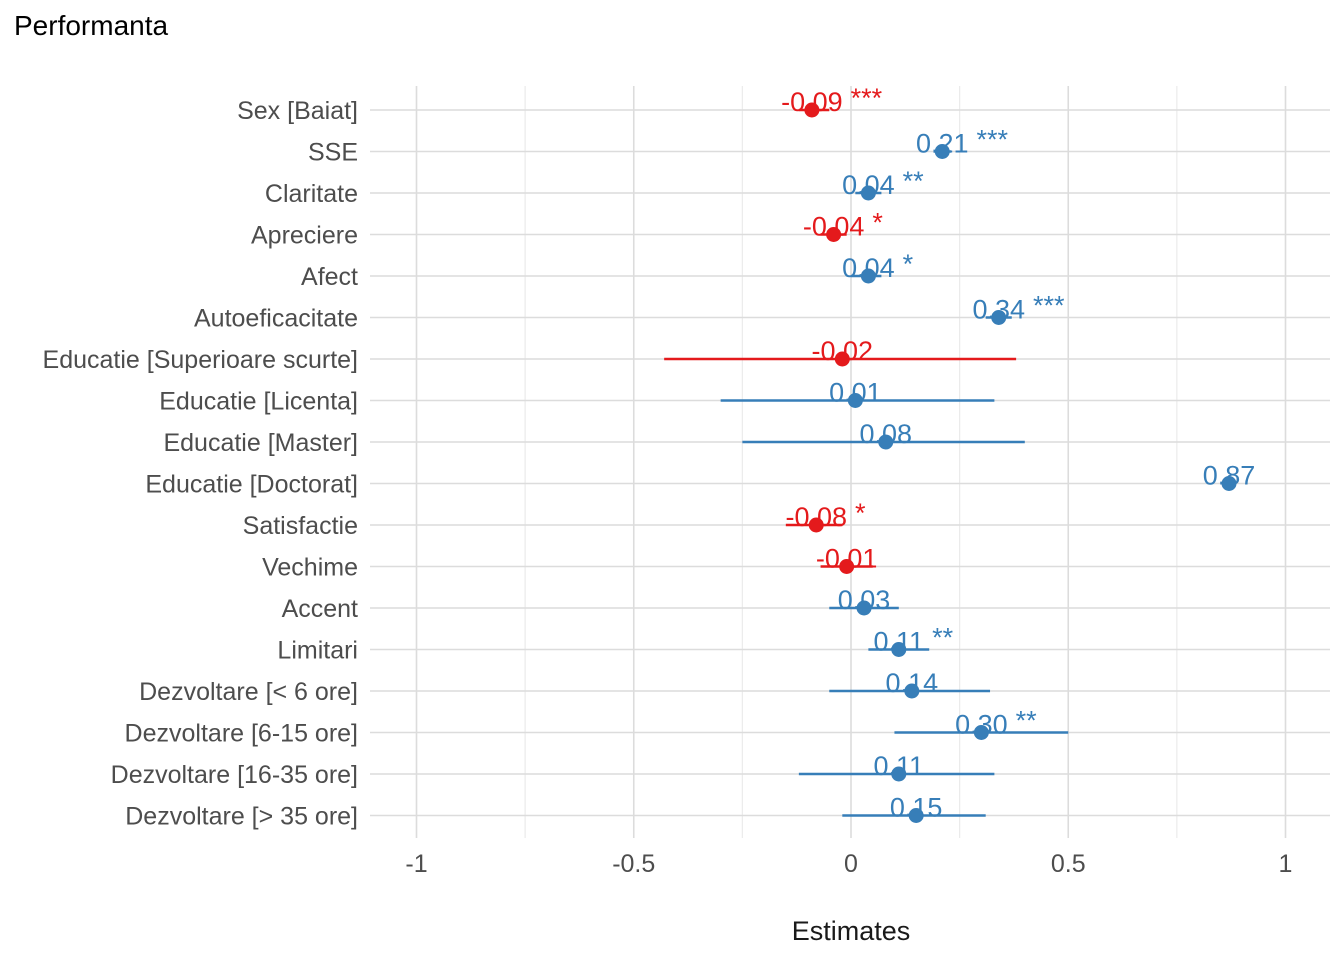  I want to click on y-tick-label: Vechime, so click(310, 568).